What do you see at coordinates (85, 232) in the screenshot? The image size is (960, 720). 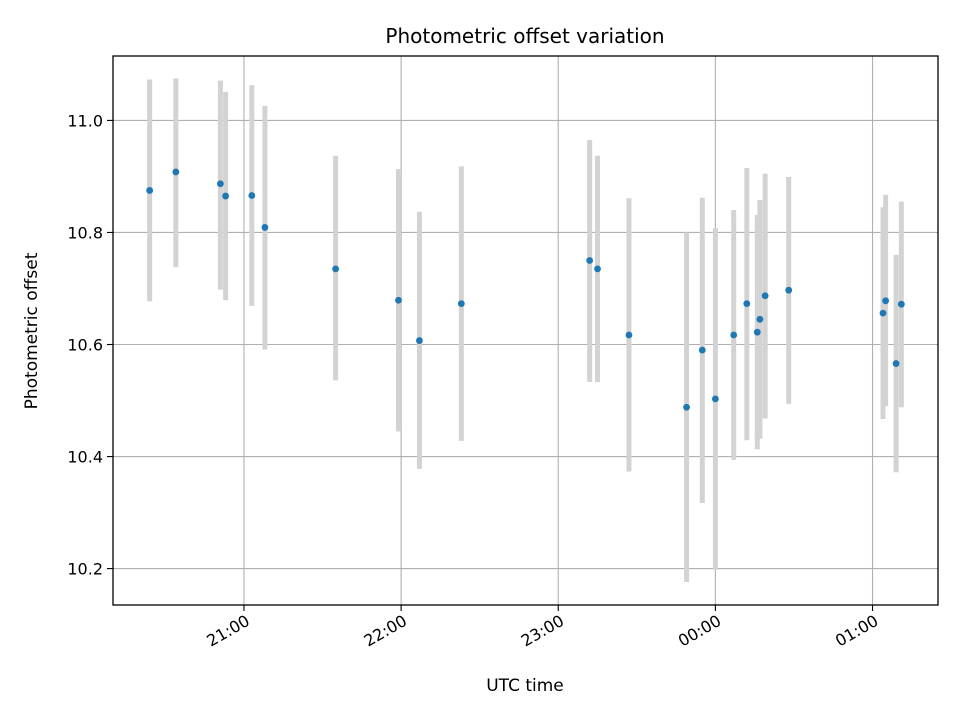 I see `y-tick-label: 10.8` at bounding box center [85, 232].